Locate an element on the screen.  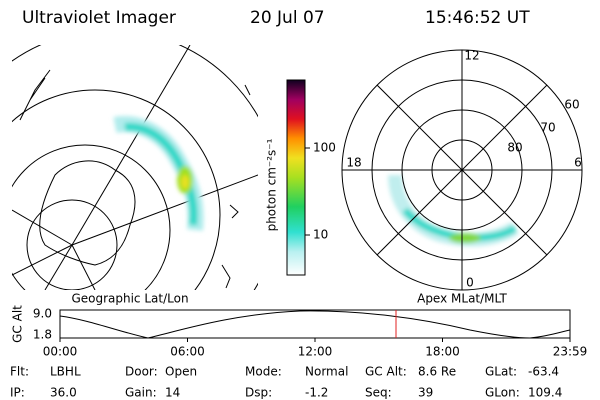
orbit-xtick-label: 06:00 is located at coordinates (187, 352).